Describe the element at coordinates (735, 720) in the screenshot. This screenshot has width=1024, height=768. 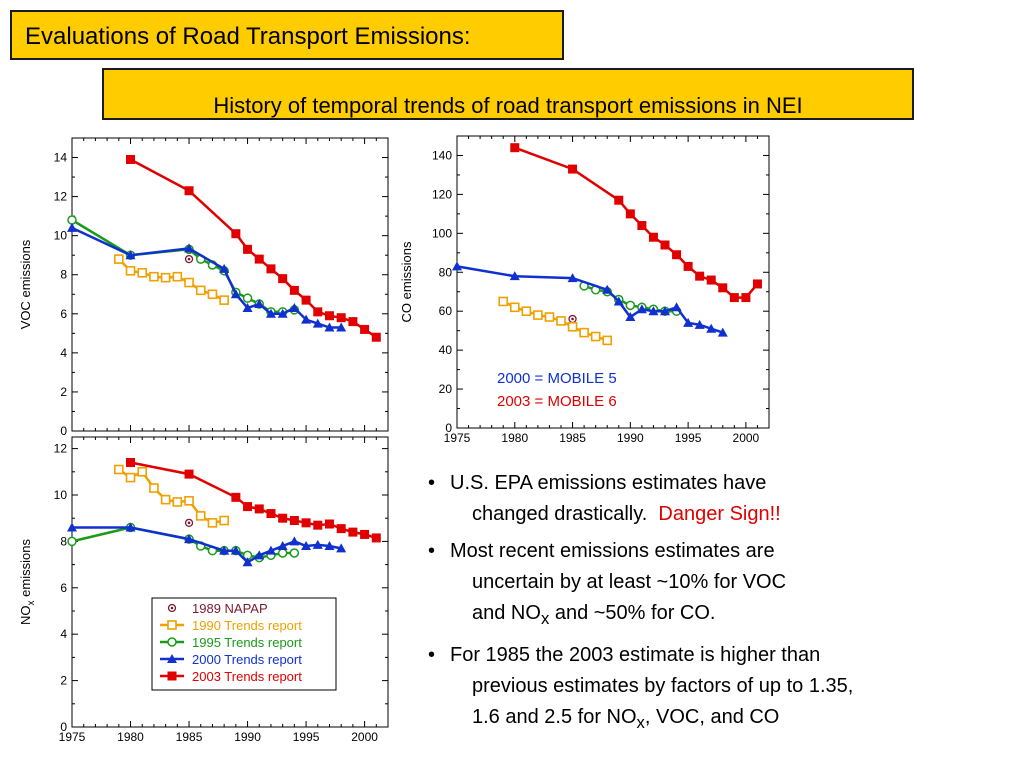
I see `bullet-text-line: 1.6 and 2.5 for NOx, VOC, and CO` at that location.